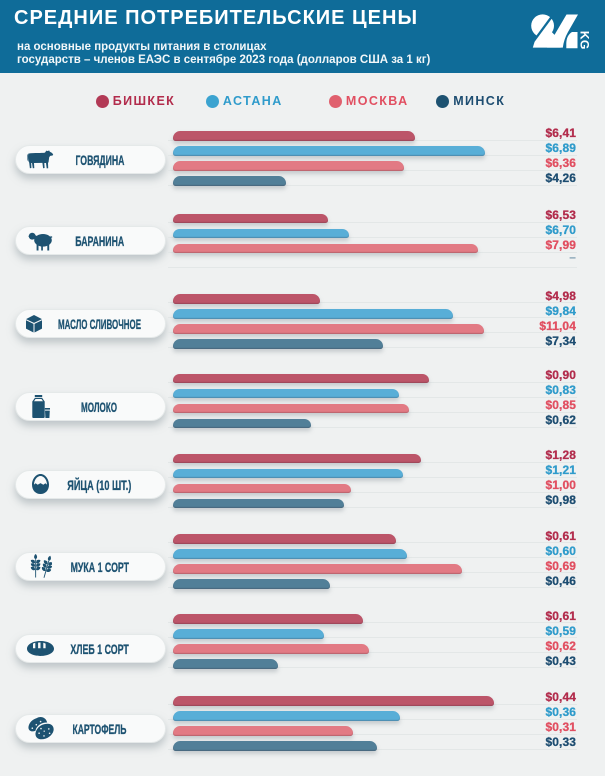 The height and width of the screenshot is (776, 605). What do you see at coordinates (584, 40) in the screenshot?
I see `svg-text: KG` at bounding box center [584, 40].